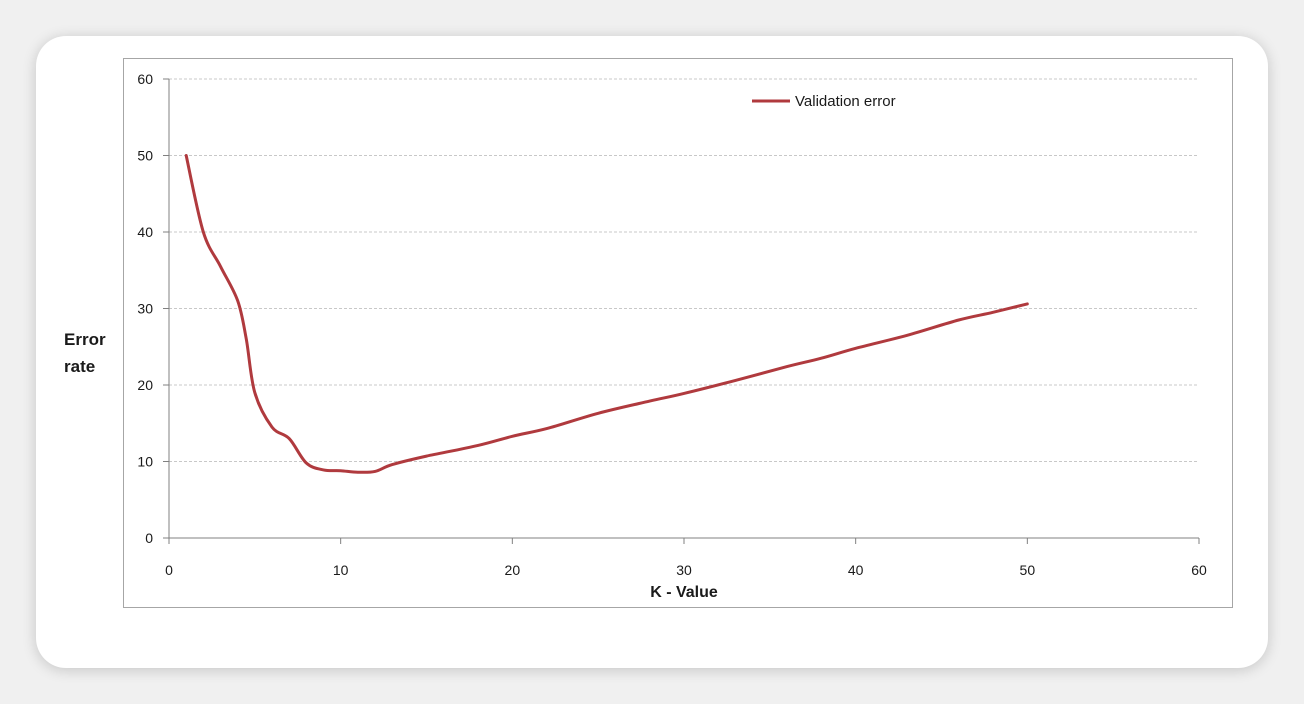 The height and width of the screenshot is (704, 1304). I want to click on x-tick-label: 60, so click(1199, 570).